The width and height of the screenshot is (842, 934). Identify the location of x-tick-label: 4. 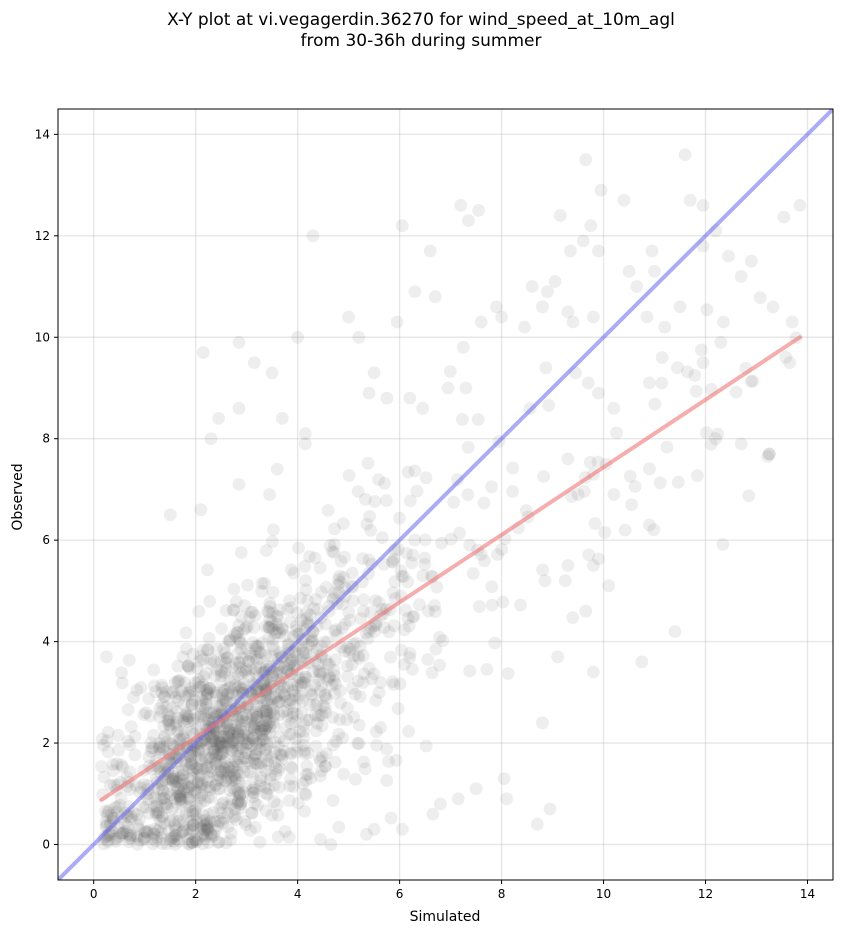
(298, 894).